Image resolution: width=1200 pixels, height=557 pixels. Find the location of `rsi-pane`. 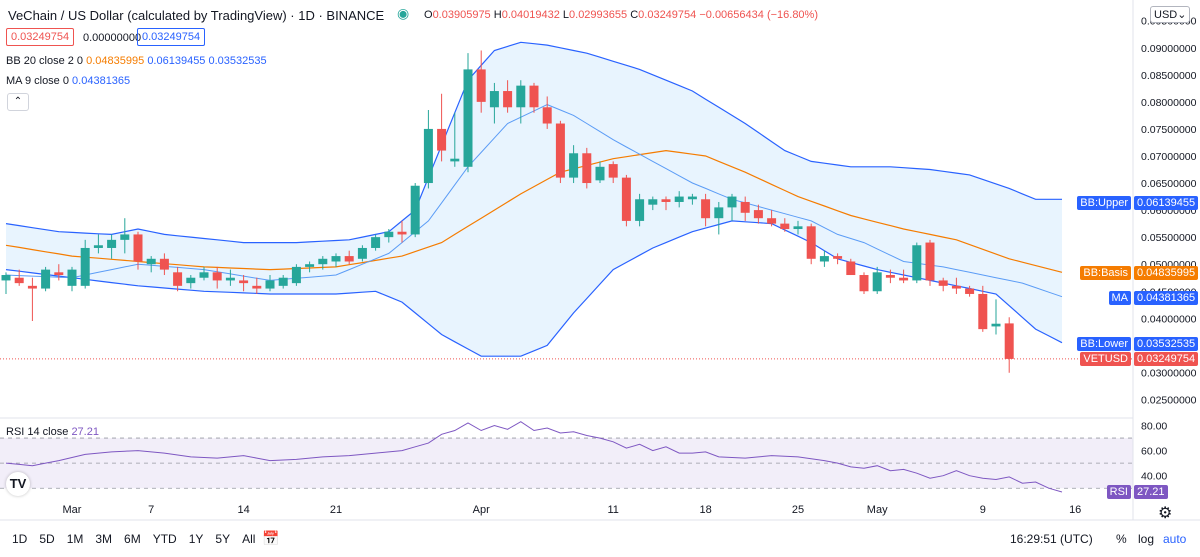

rsi-pane is located at coordinates (566, 457).